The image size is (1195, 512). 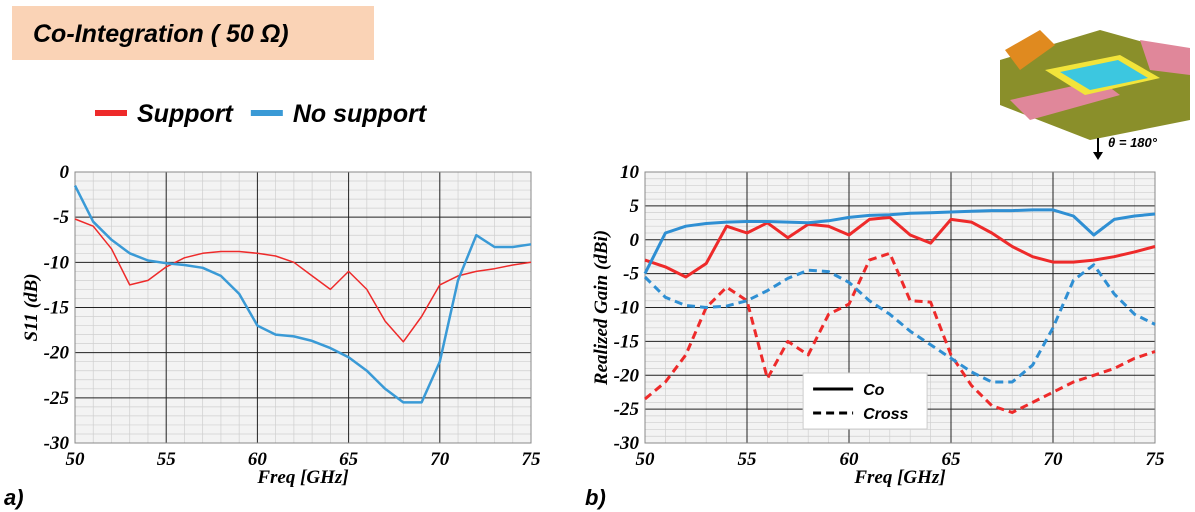 What do you see at coordinates (595, 497) in the screenshot?
I see `panel-label: b)` at bounding box center [595, 497].